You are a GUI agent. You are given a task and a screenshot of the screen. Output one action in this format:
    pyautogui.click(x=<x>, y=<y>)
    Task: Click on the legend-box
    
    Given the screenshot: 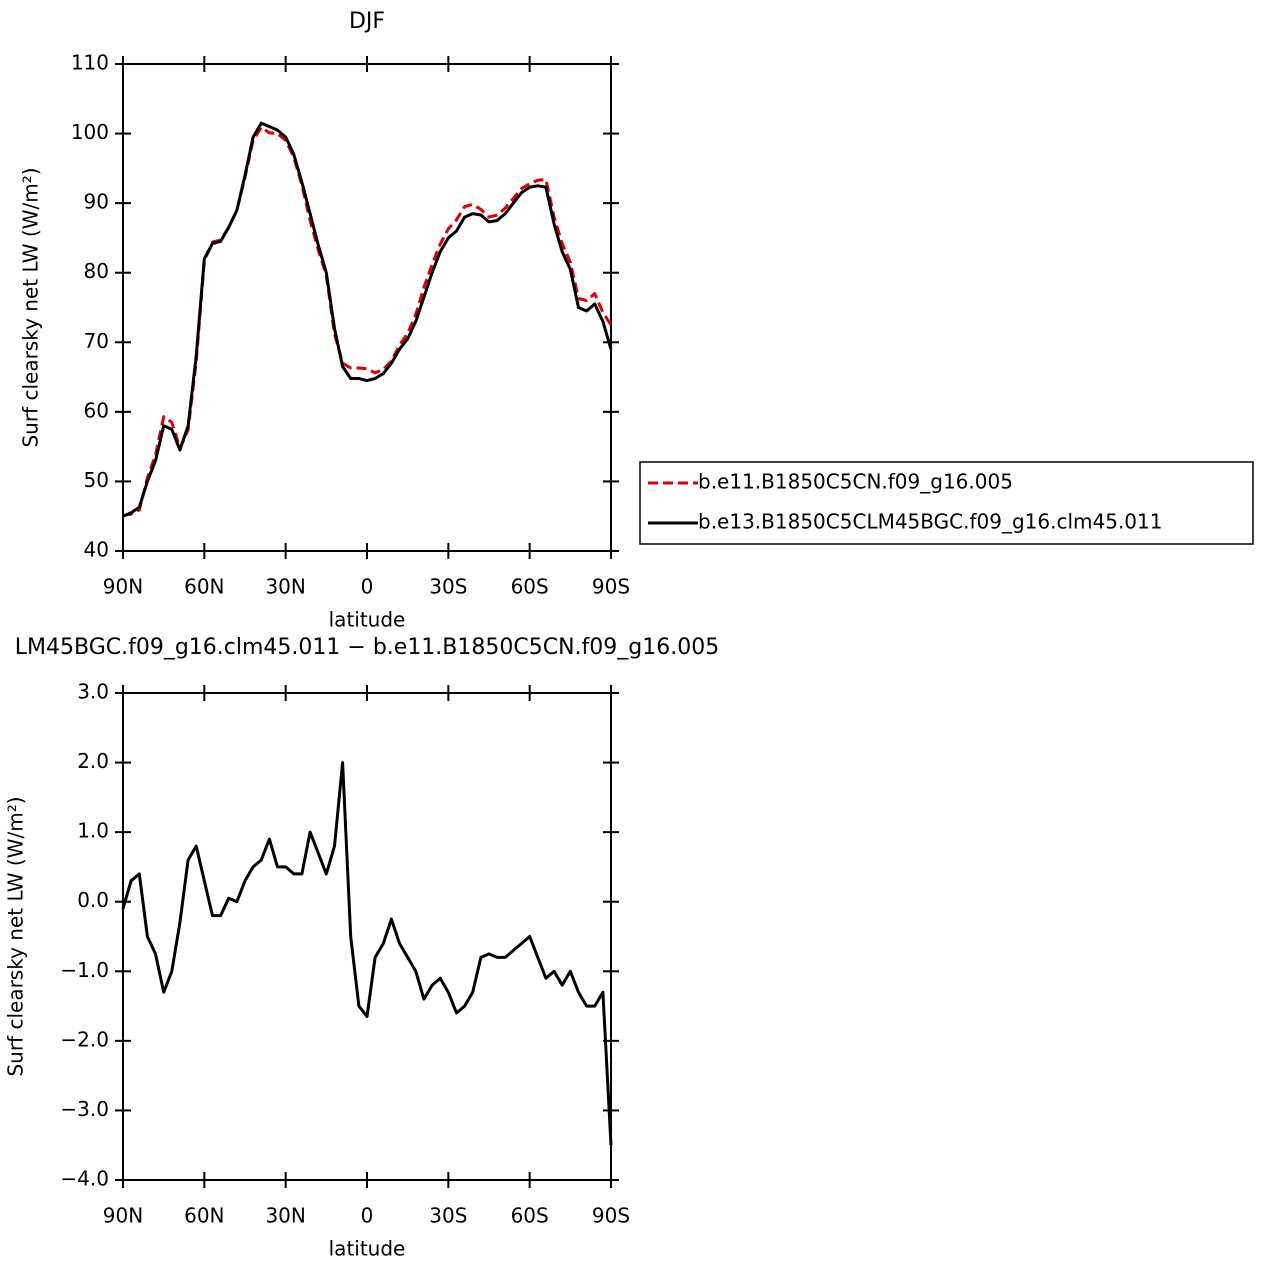 What is the action you would take?
    pyautogui.click(x=946, y=503)
    